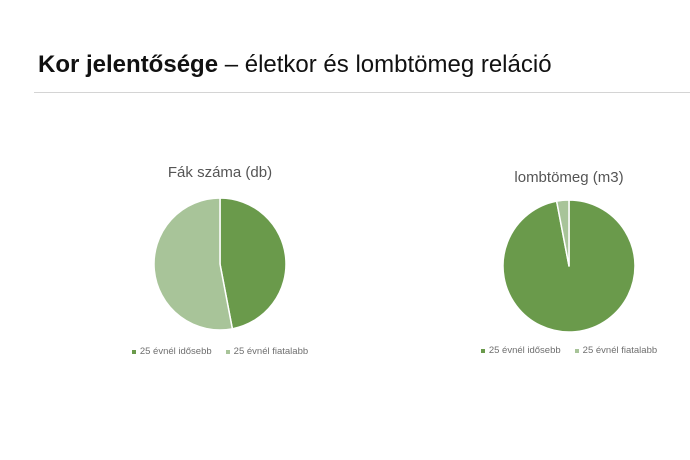 The image size is (690, 460). Describe the element at coordinates (362, 92) in the screenshot. I see `title-divider` at that location.